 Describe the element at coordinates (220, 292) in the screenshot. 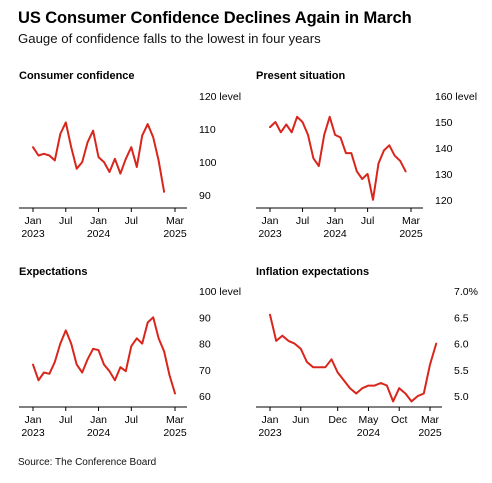

I see `y-tick-label: 100 level` at that location.